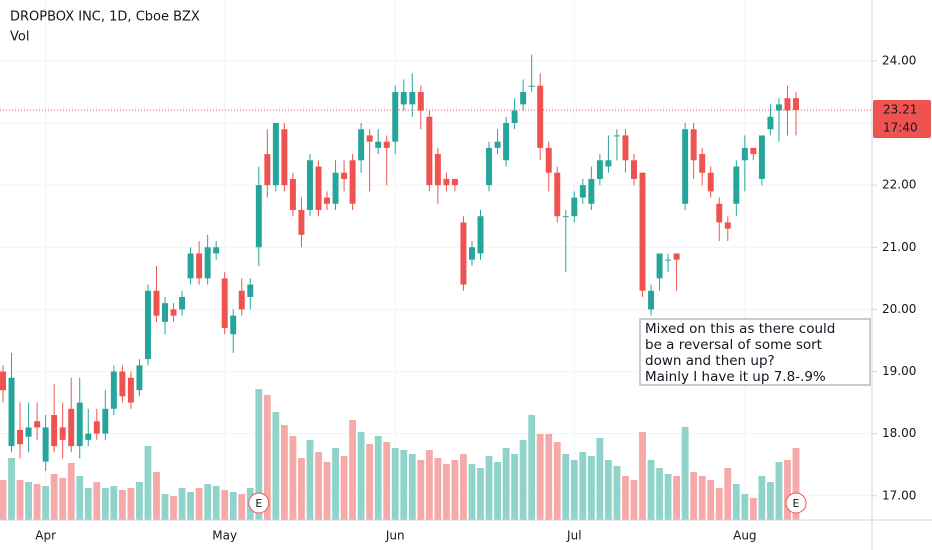 The height and width of the screenshot is (550, 932). What do you see at coordinates (573, 536) in the screenshot?
I see `x-tick-label: Jul` at bounding box center [573, 536].